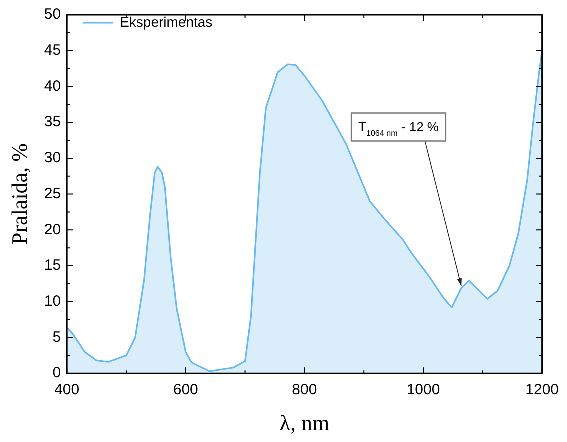  Describe the element at coordinates (67, 390) in the screenshot. I see `x-tick-label: 400` at that location.